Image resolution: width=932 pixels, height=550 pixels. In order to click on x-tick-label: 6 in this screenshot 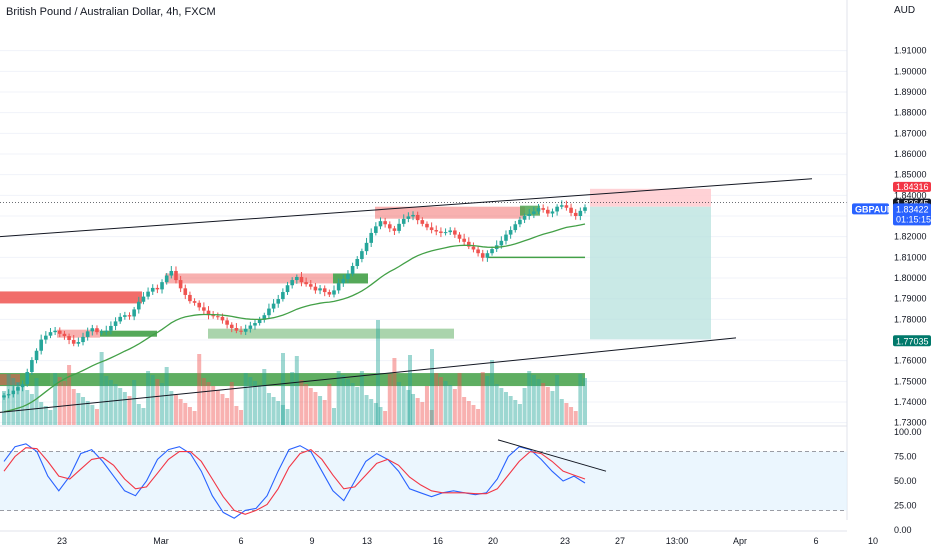, I will do `click(240, 541)`.